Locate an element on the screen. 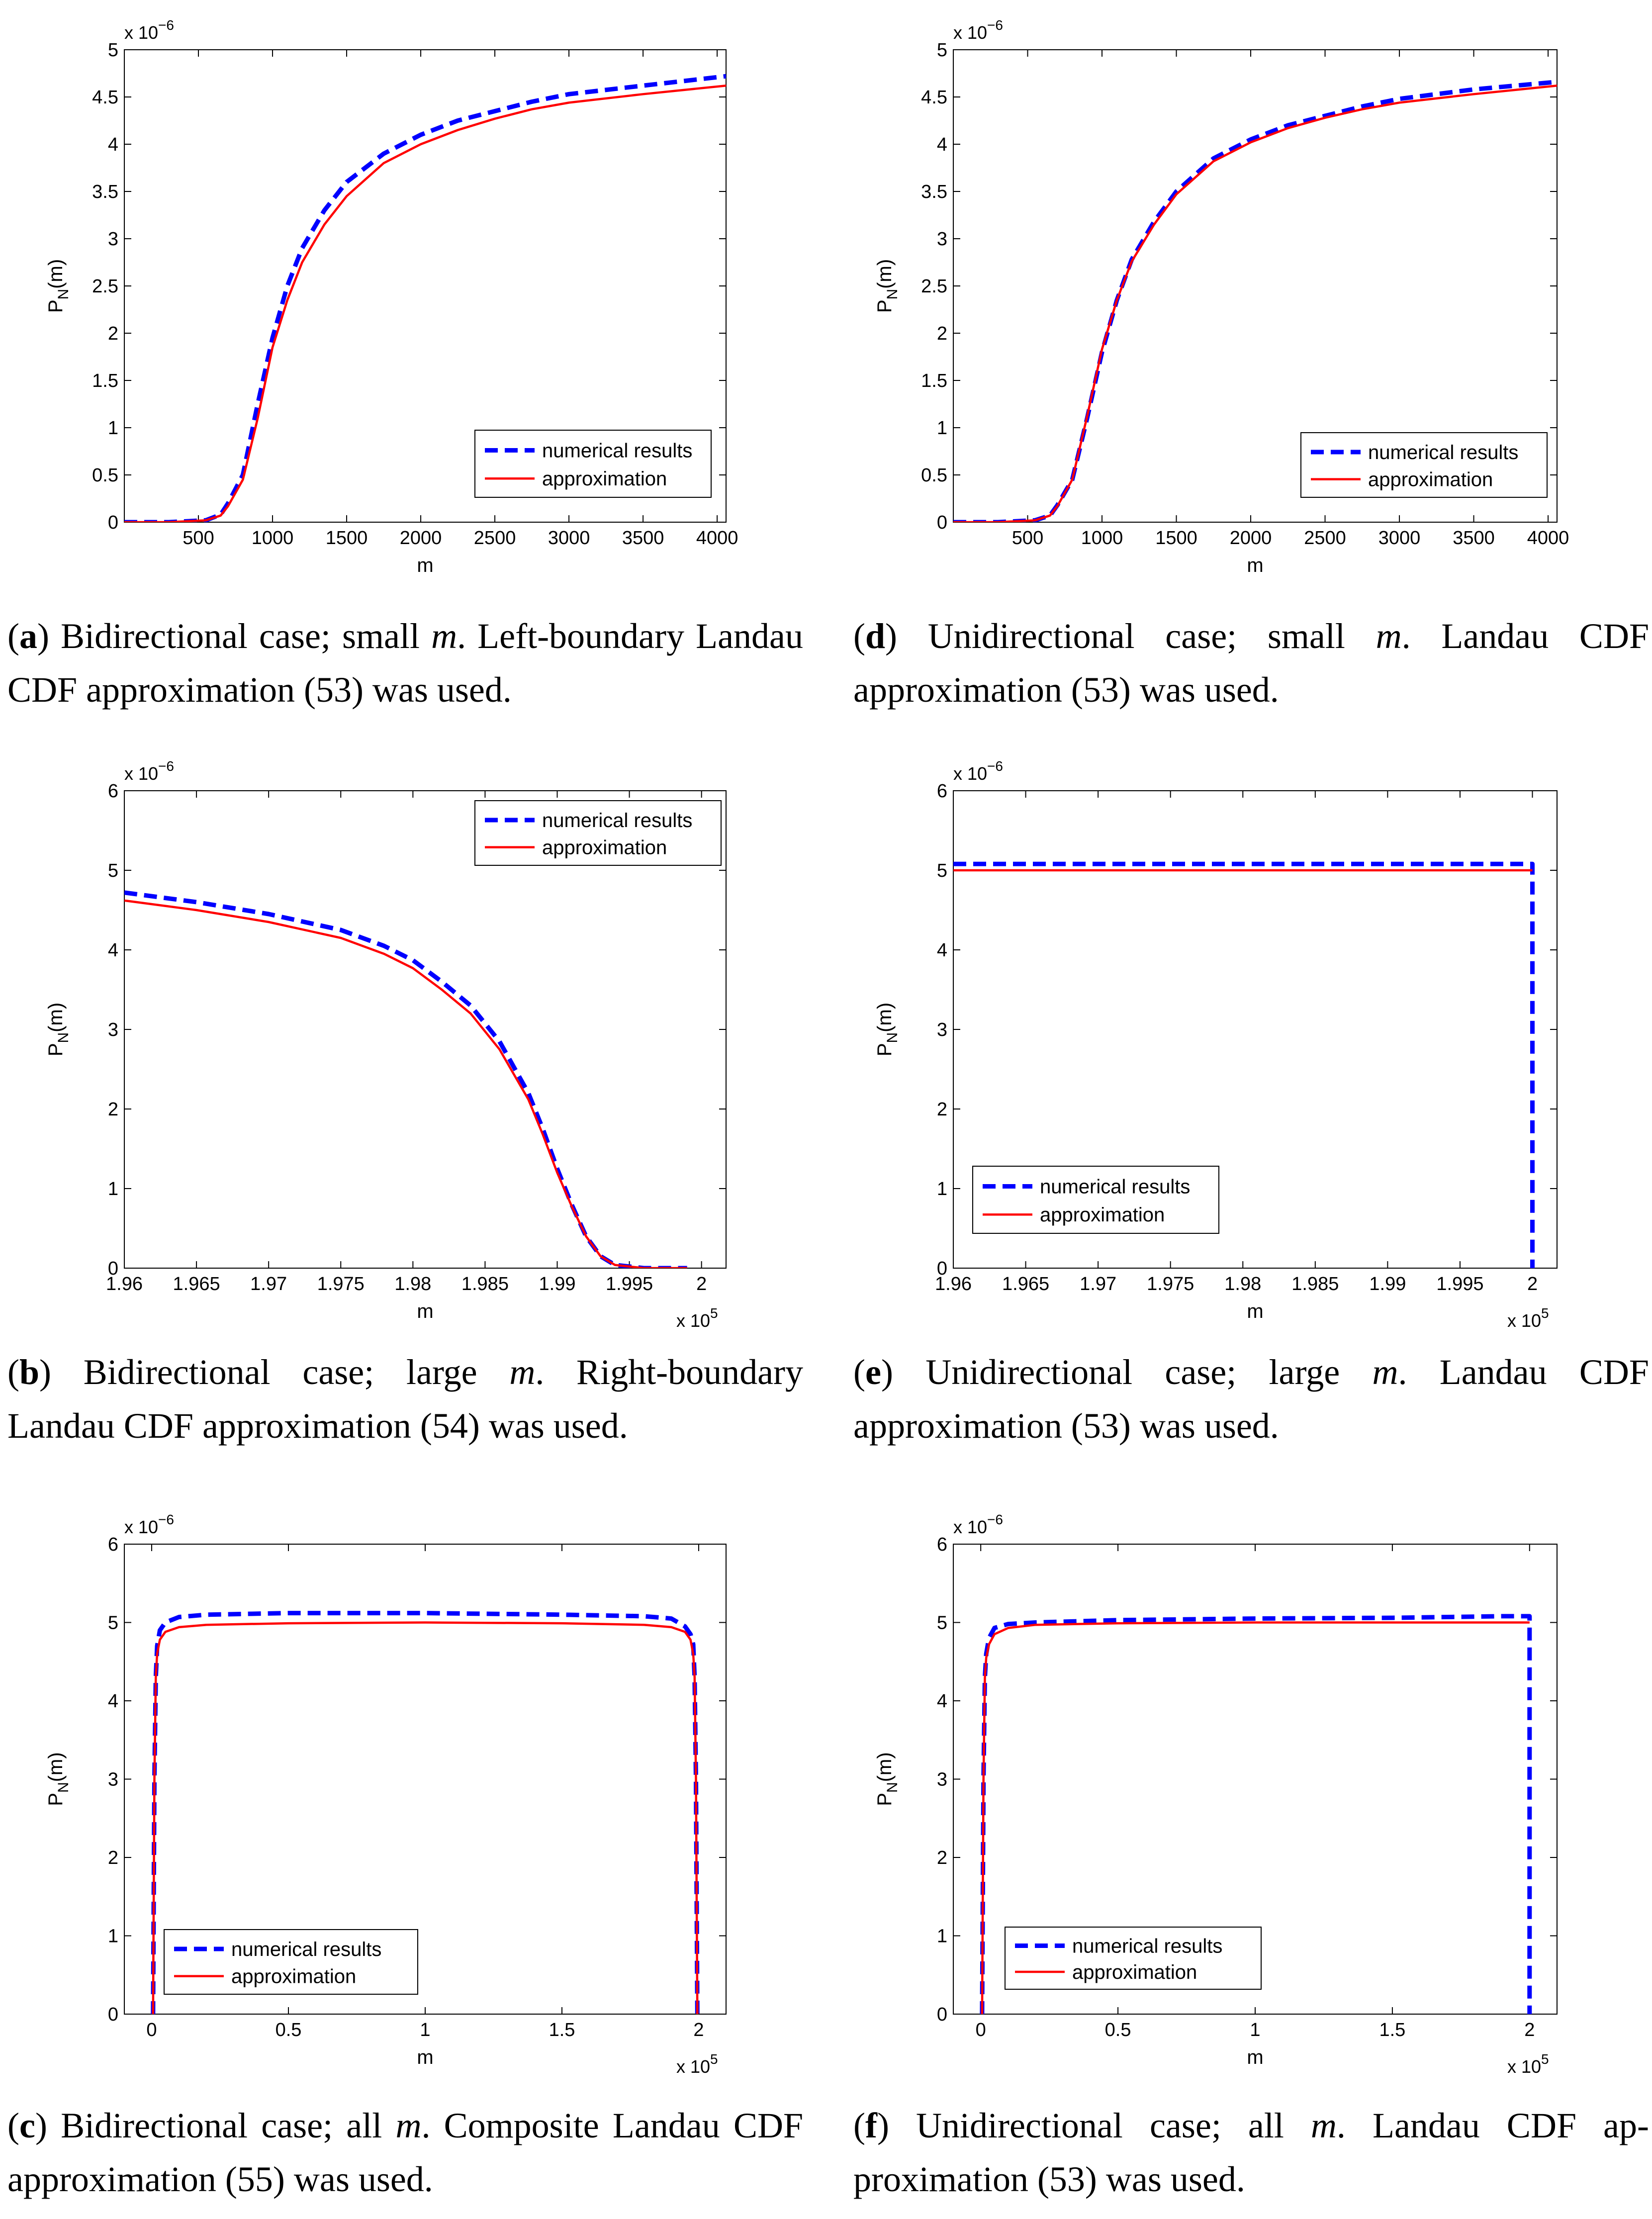 Image resolution: width=1652 pixels, height=2219 pixels. y-tick-label: 4.5 is located at coordinates (105, 97).